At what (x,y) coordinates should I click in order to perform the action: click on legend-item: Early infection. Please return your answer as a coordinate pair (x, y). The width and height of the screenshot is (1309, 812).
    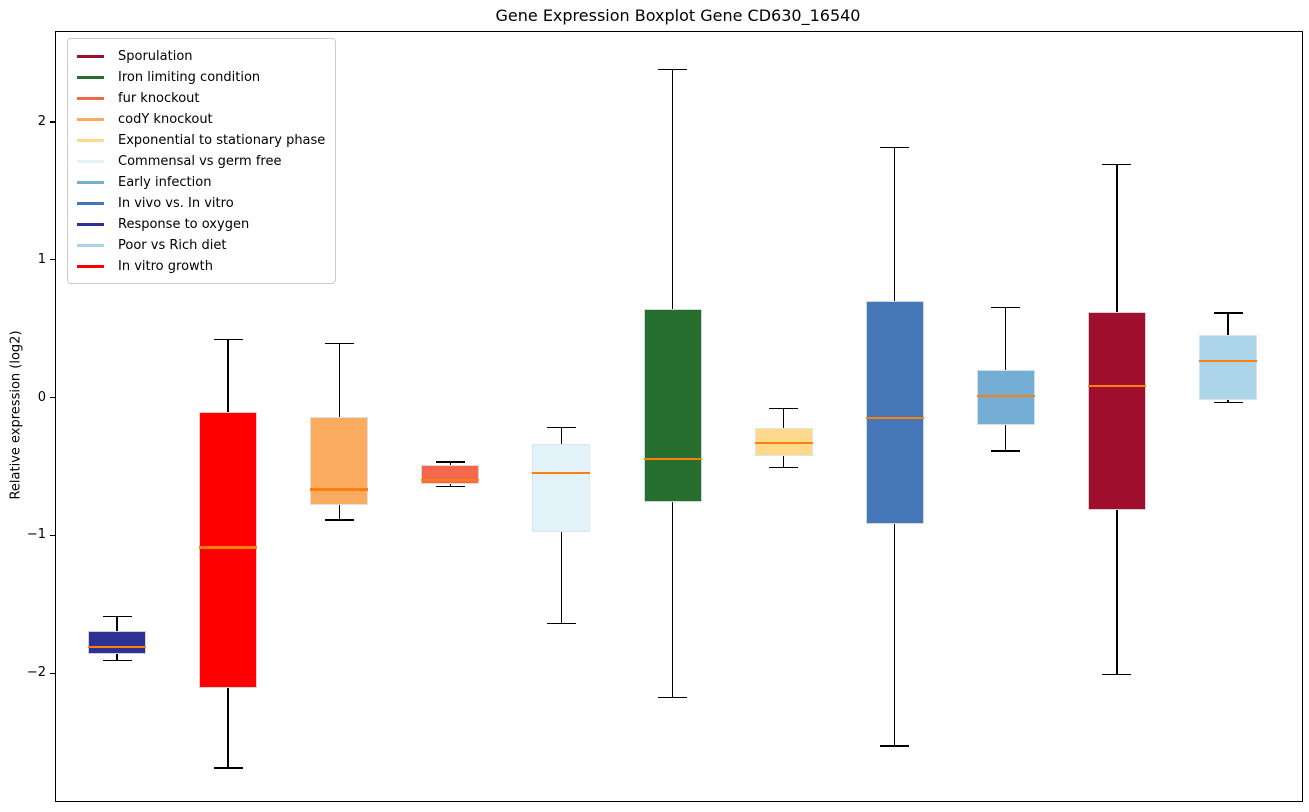
    Looking at the image, I should click on (201, 182).